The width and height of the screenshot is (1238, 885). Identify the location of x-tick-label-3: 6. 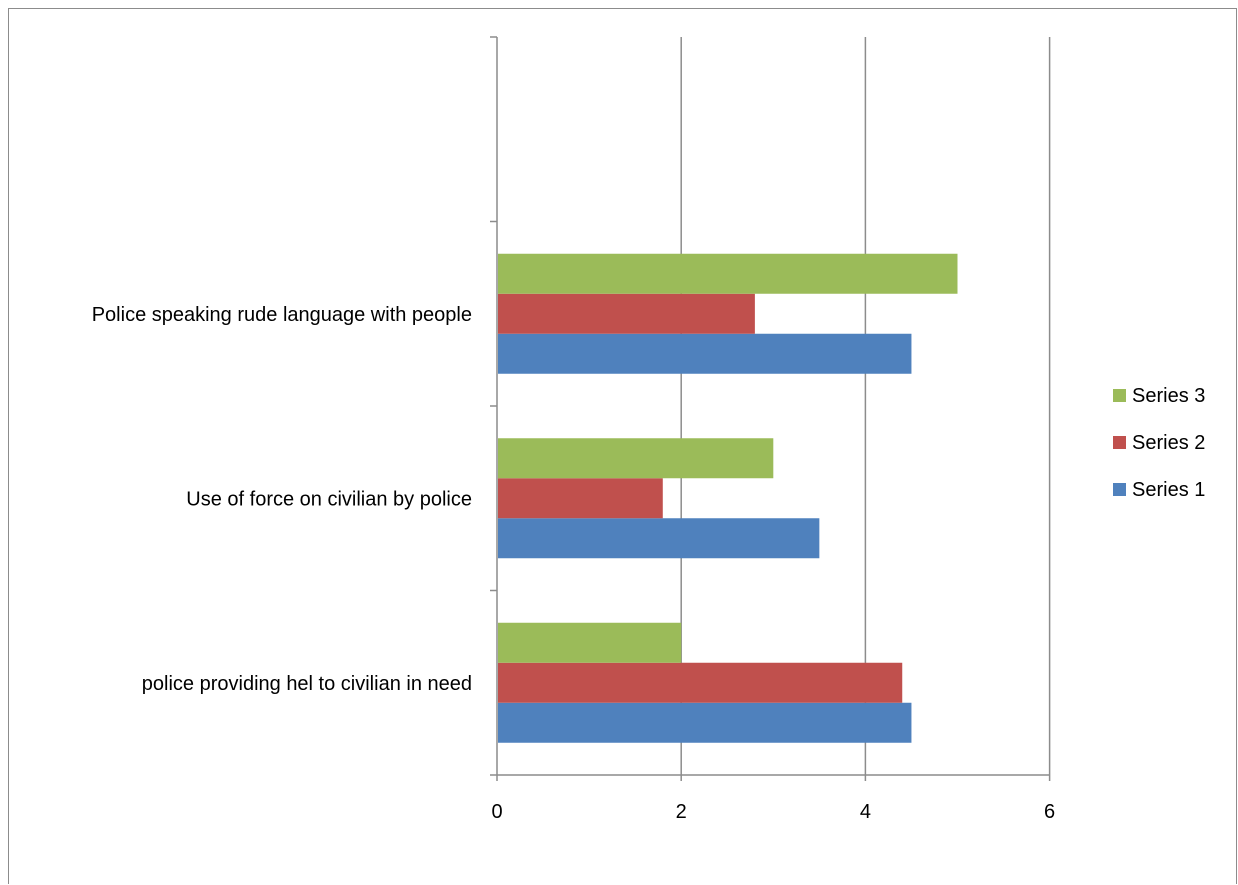
(1049, 812).